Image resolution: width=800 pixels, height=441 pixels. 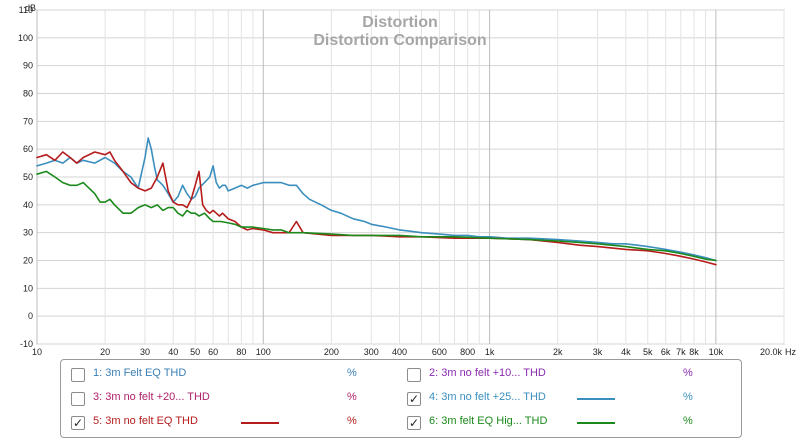 What do you see at coordinates (26, 344) in the screenshot?
I see `y-tick-label: -10` at bounding box center [26, 344].